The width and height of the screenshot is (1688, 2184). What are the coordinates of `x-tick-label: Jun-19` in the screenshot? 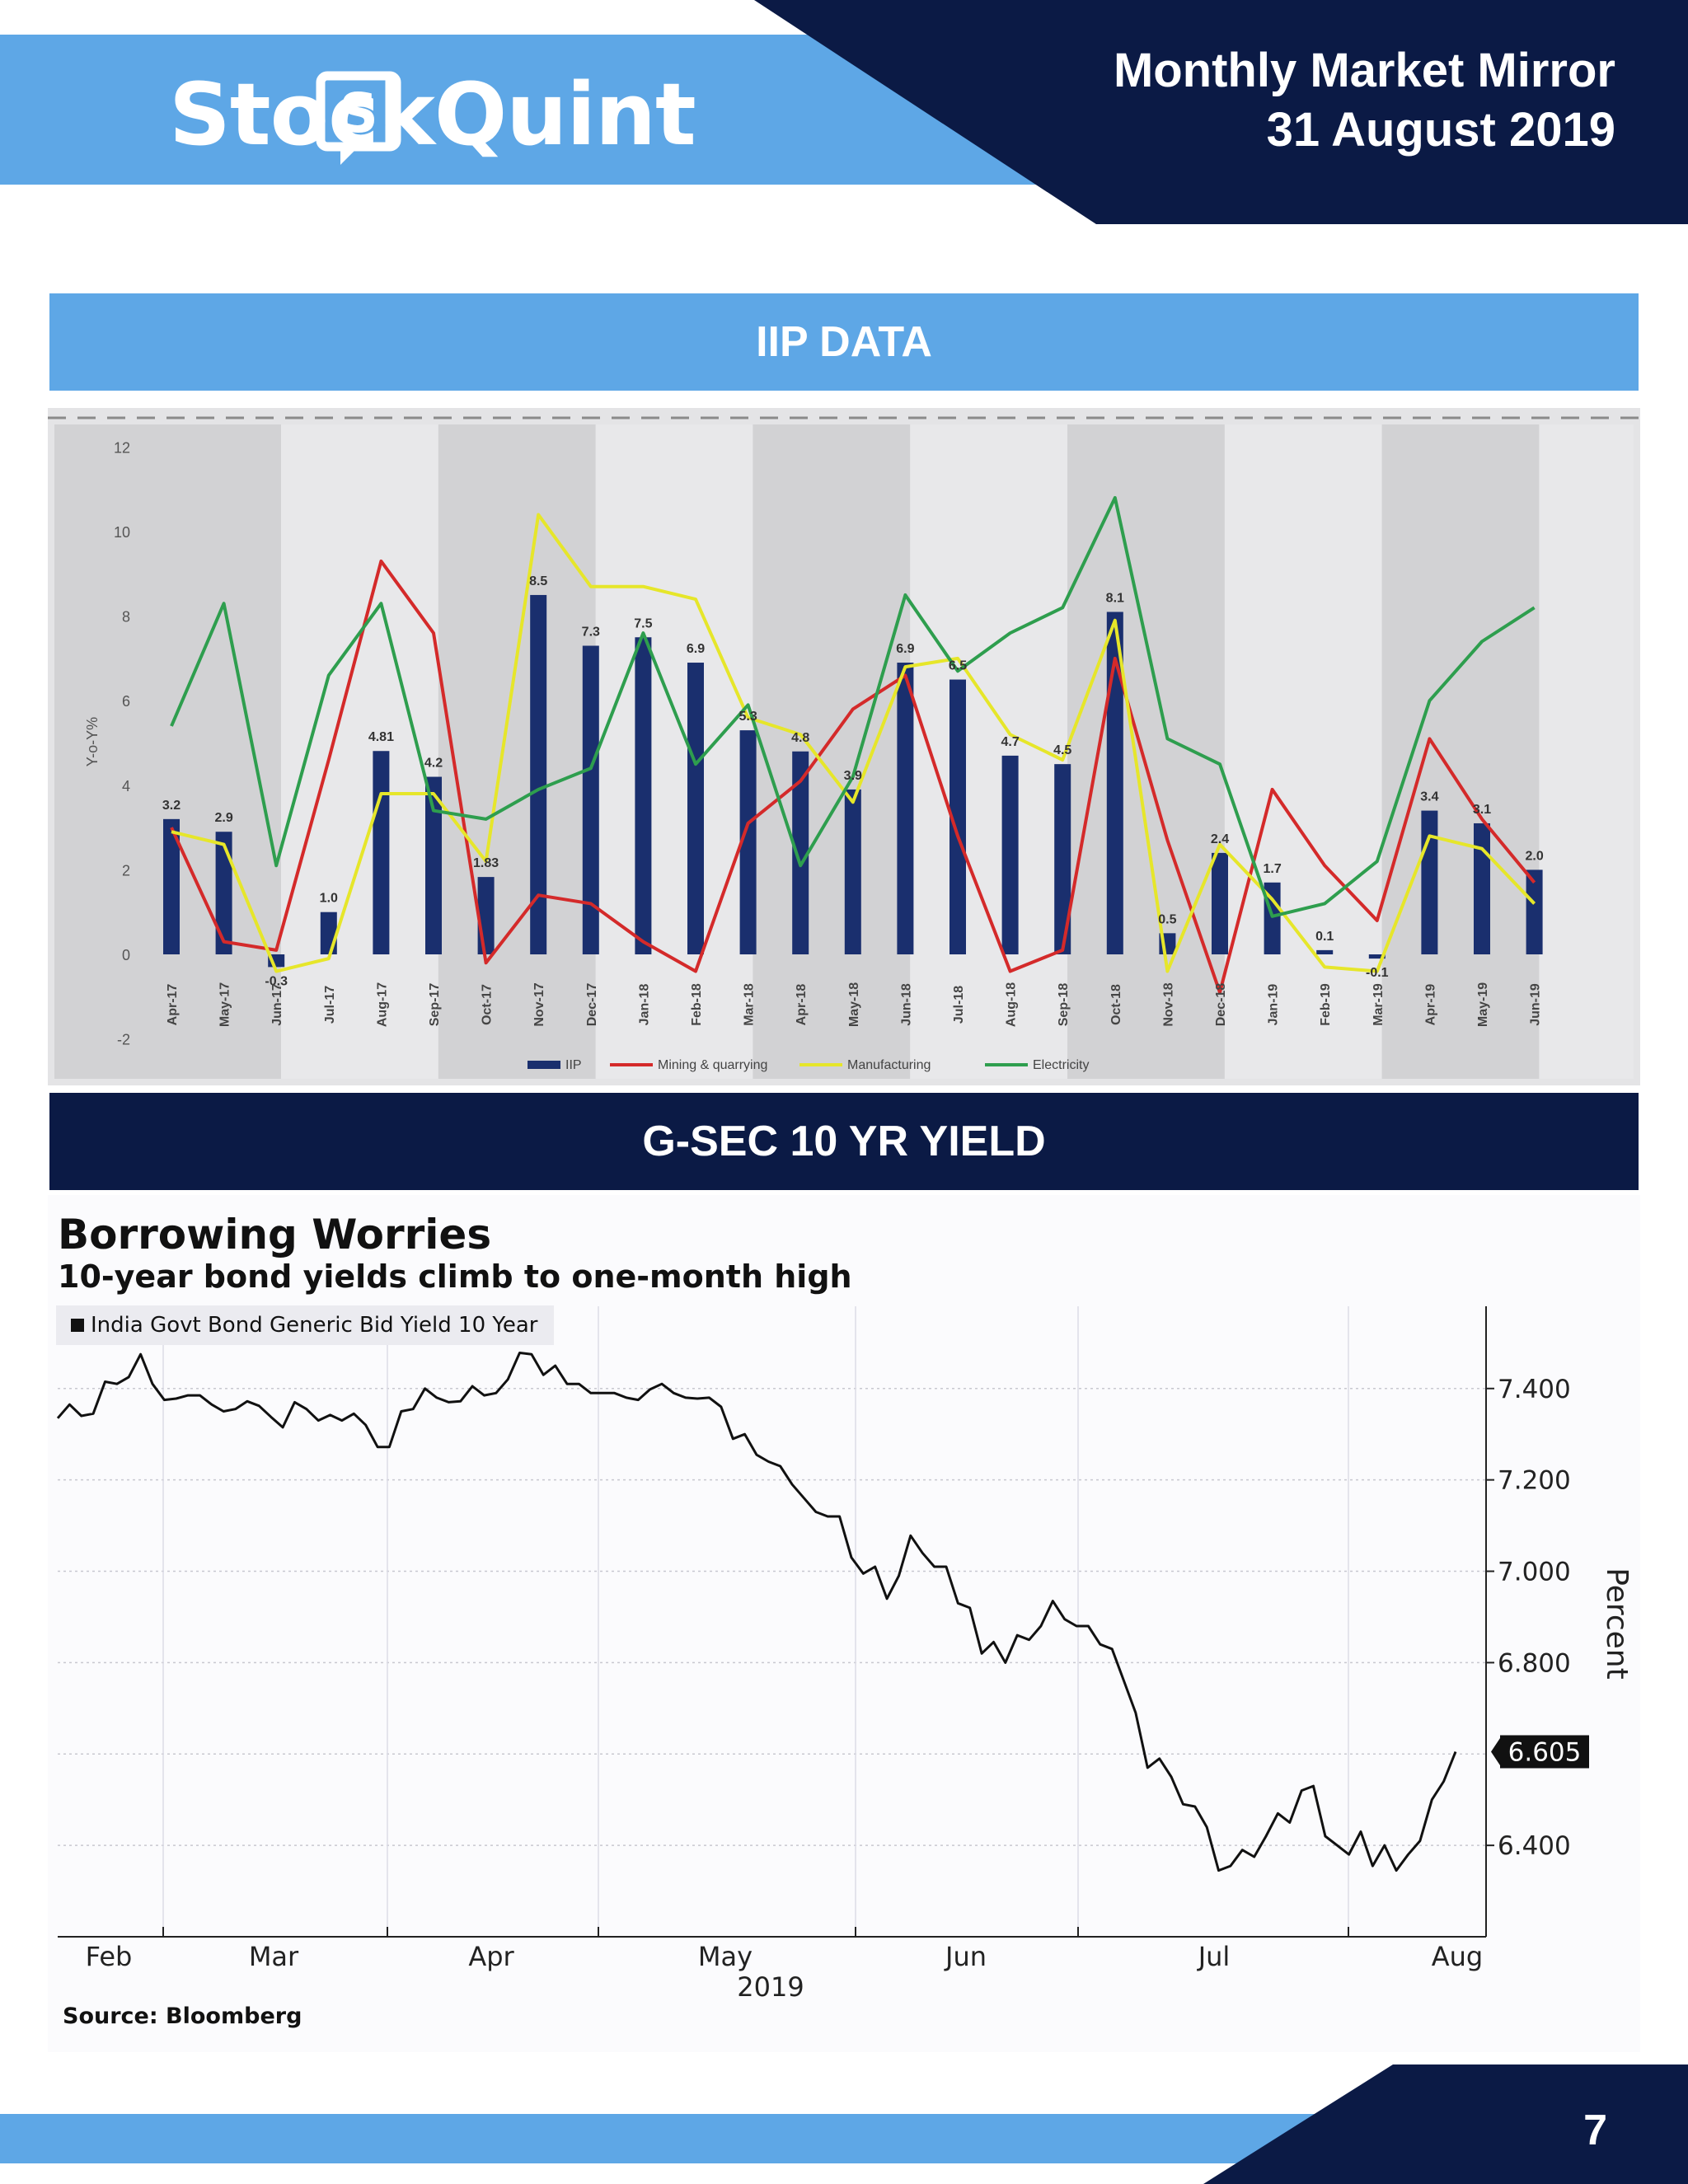 It's located at (1536, 1004).